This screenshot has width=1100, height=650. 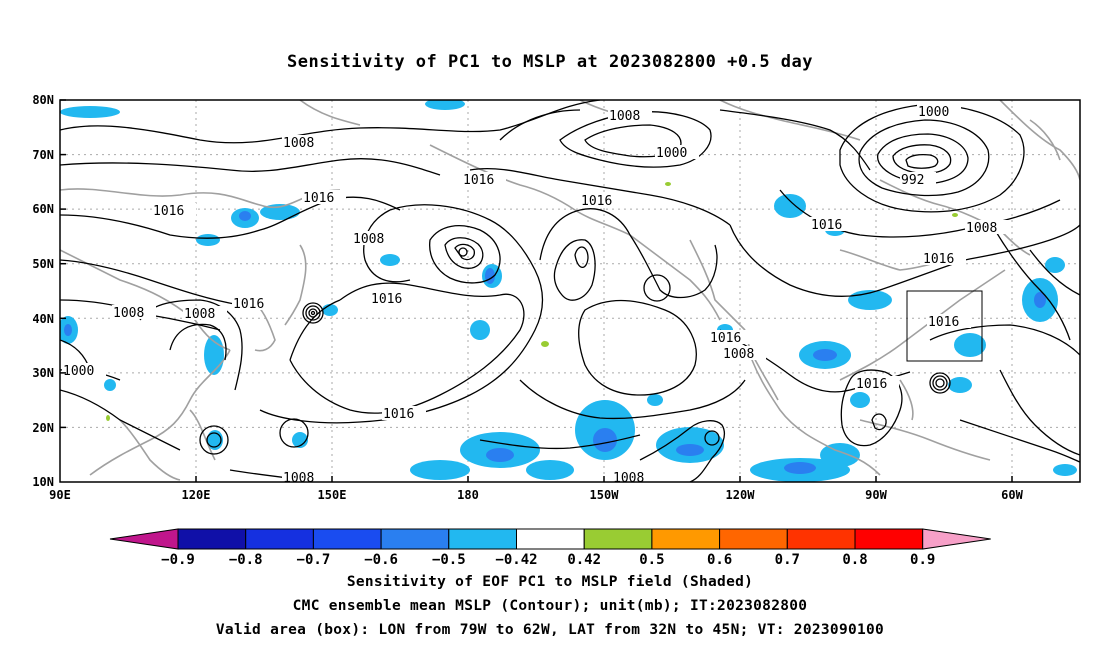 What do you see at coordinates (60, 495) in the screenshot?
I see `lon-label-90e: 90E` at bounding box center [60, 495].